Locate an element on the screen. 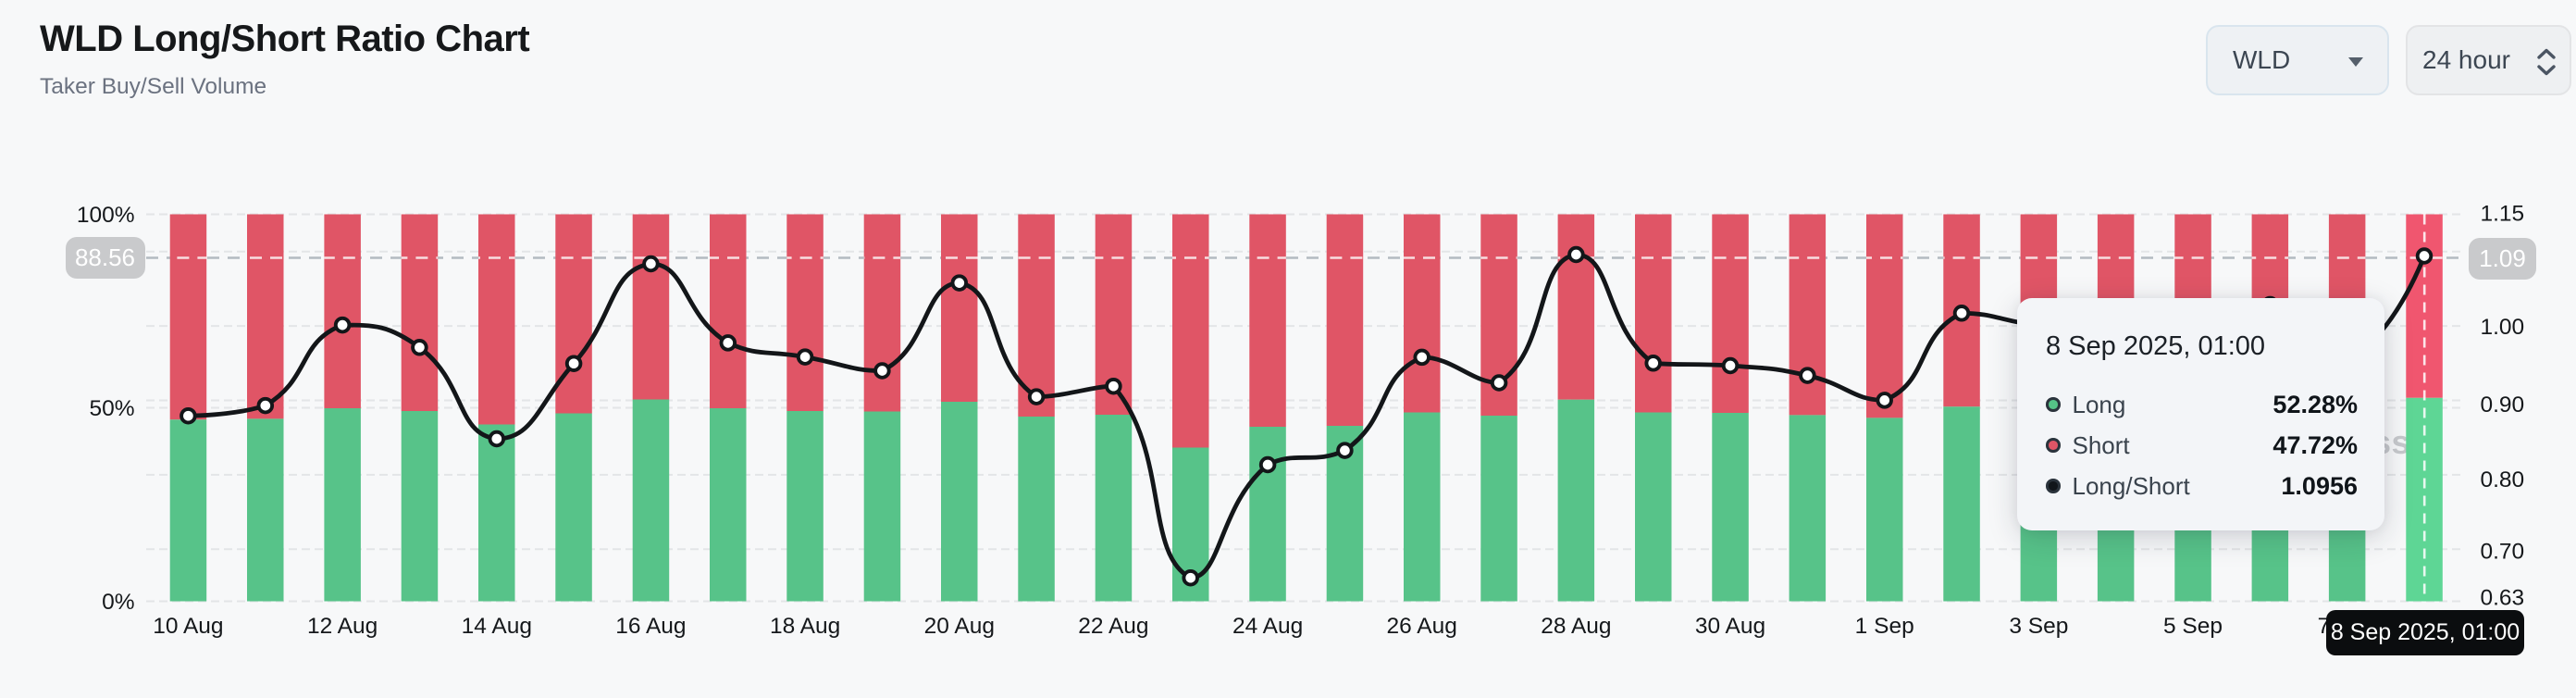 Image resolution: width=2576 pixels, height=698 pixels. svg-text: 24 Aug is located at coordinates (1268, 626).